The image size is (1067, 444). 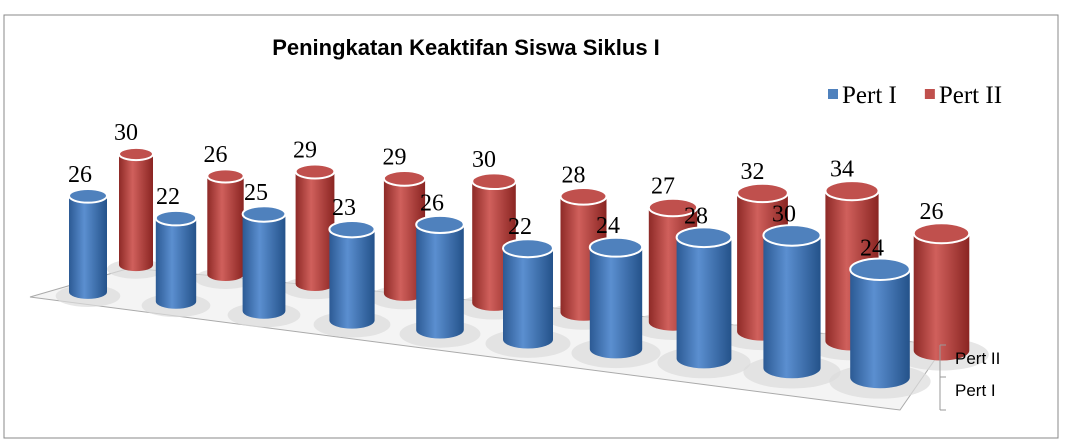 What do you see at coordinates (970, 95) in the screenshot?
I see `legend-label: Pert II` at bounding box center [970, 95].